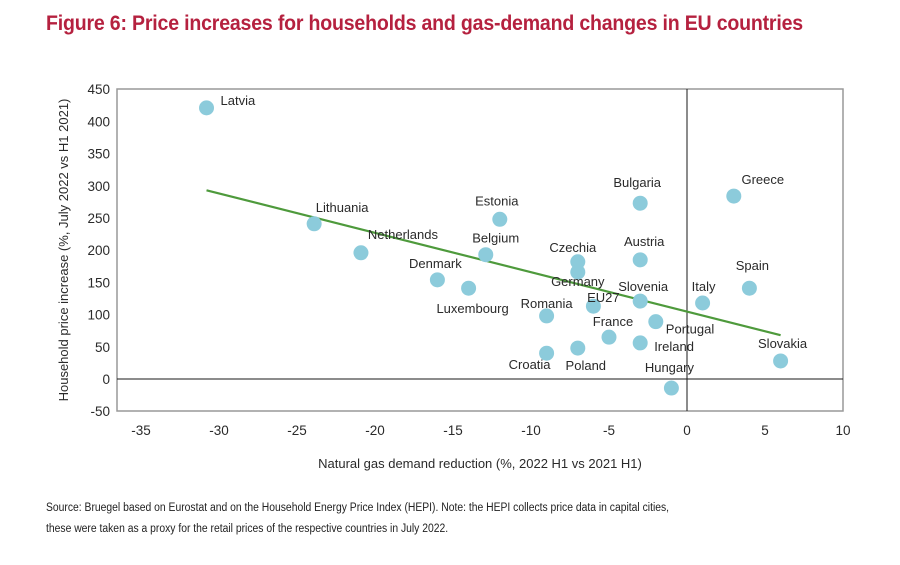  I want to click on data-label: Latvia, so click(238, 100).